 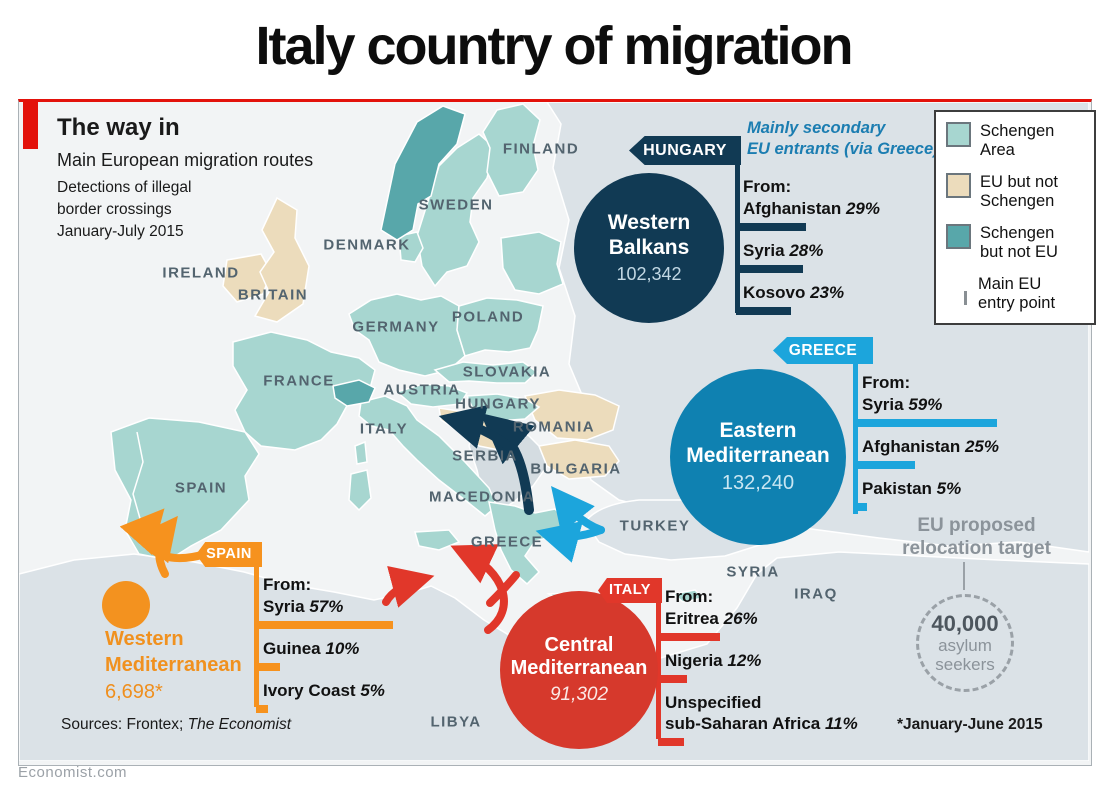 What do you see at coordinates (649, 273) in the screenshot?
I see `route-total: 102,342` at bounding box center [649, 273].